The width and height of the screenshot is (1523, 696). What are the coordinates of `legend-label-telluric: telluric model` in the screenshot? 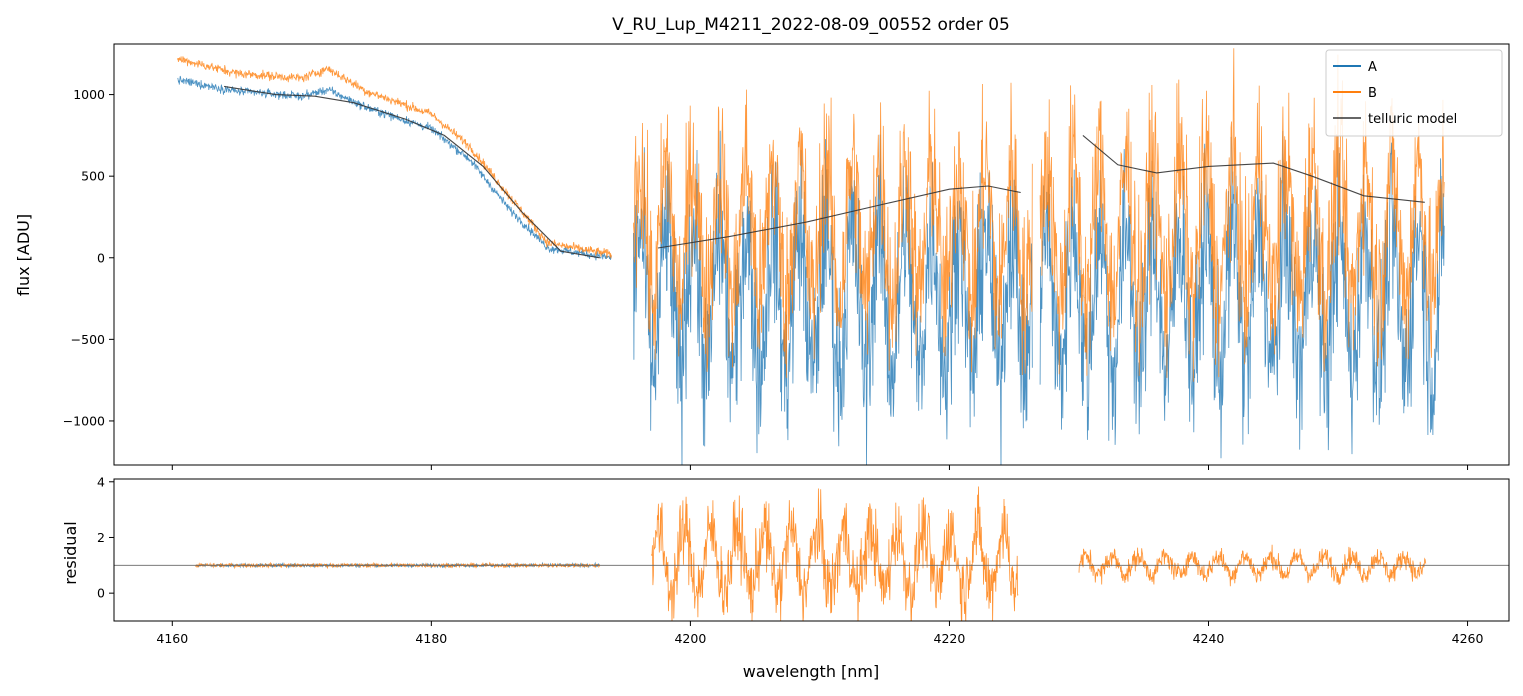 It's located at (1412, 119).